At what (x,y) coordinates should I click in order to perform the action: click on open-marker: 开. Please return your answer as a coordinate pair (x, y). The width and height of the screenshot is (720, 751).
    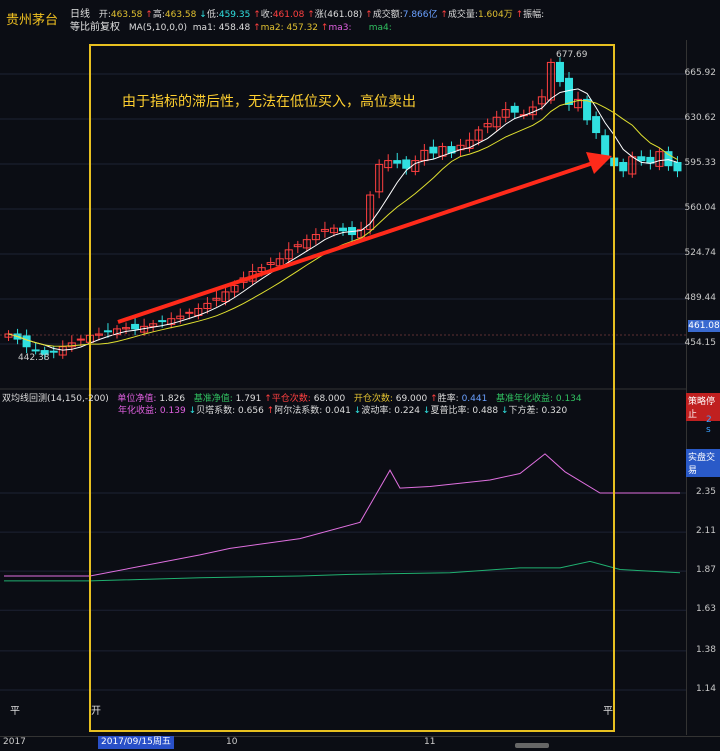
    Looking at the image, I should click on (96, 711).